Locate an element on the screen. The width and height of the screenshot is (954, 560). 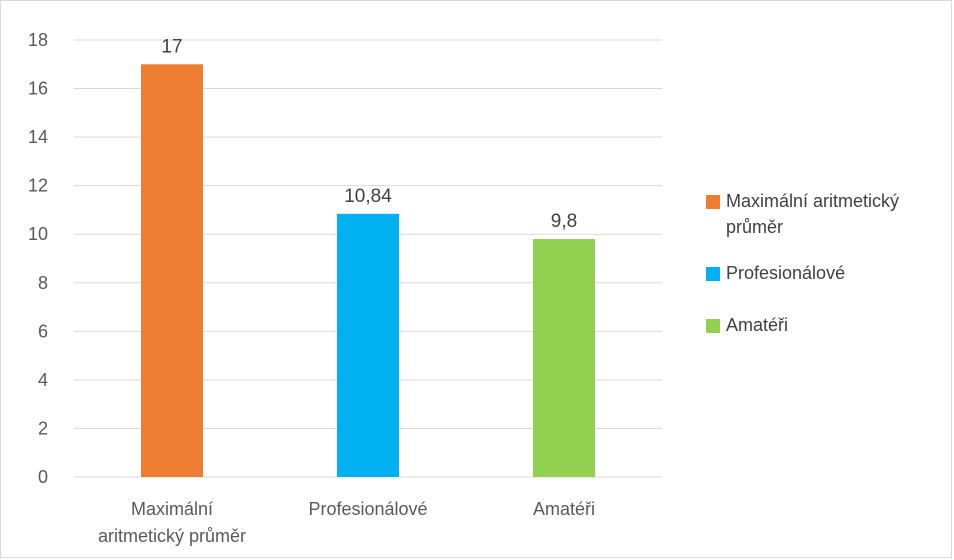
legend-label: průměr is located at coordinates (755, 227).